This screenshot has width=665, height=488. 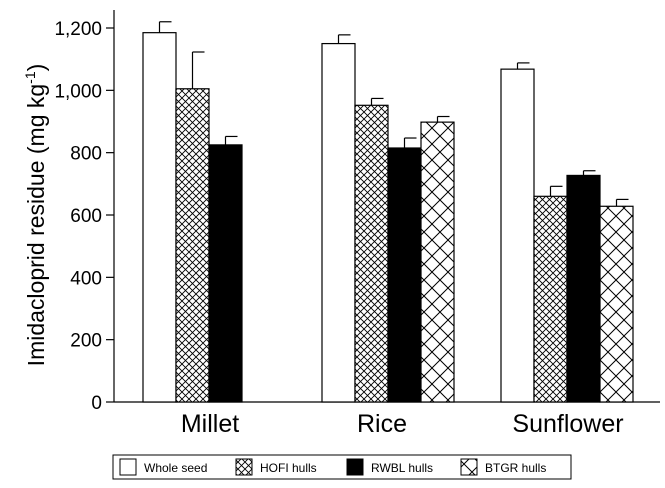 I want to click on x-category-label: Sunflower, so click(x=567, y=424).